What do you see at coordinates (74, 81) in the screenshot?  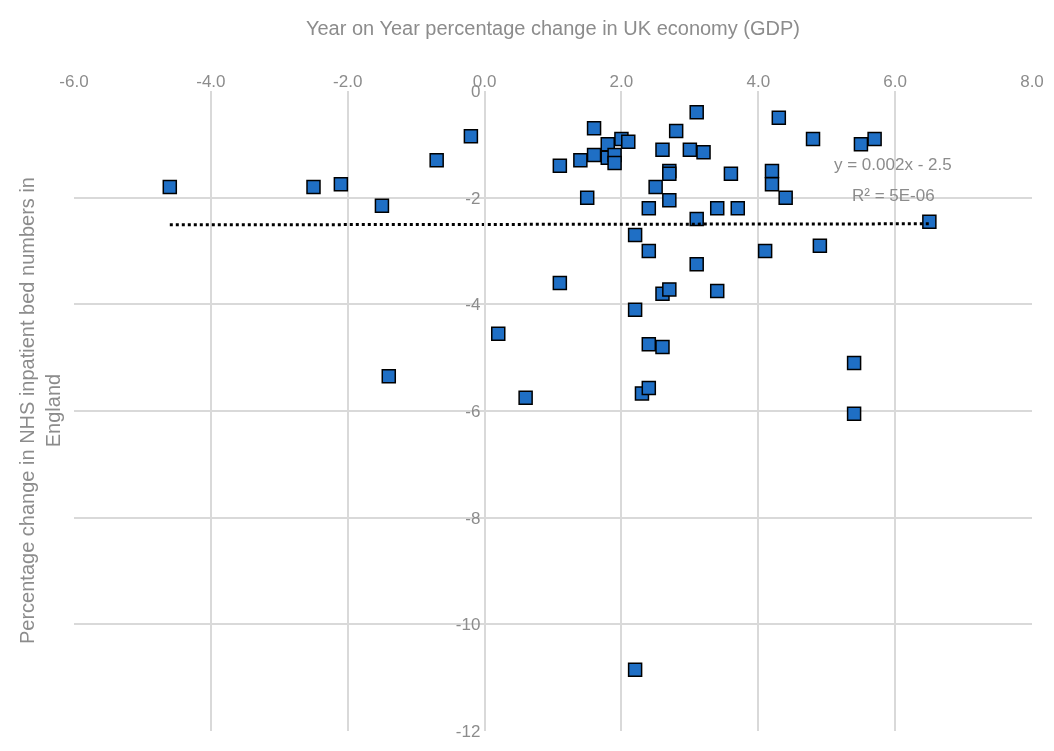 I see `x-tick-label: -6.0` at bounding box center [74, 81].